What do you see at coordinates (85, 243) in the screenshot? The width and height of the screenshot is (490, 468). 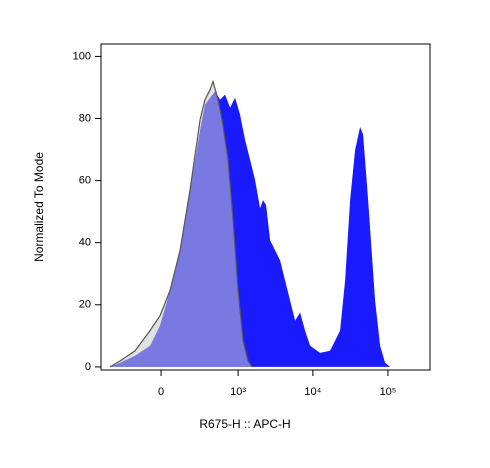 I see `y-tick-label: 40` at bounding box center [85, 243].